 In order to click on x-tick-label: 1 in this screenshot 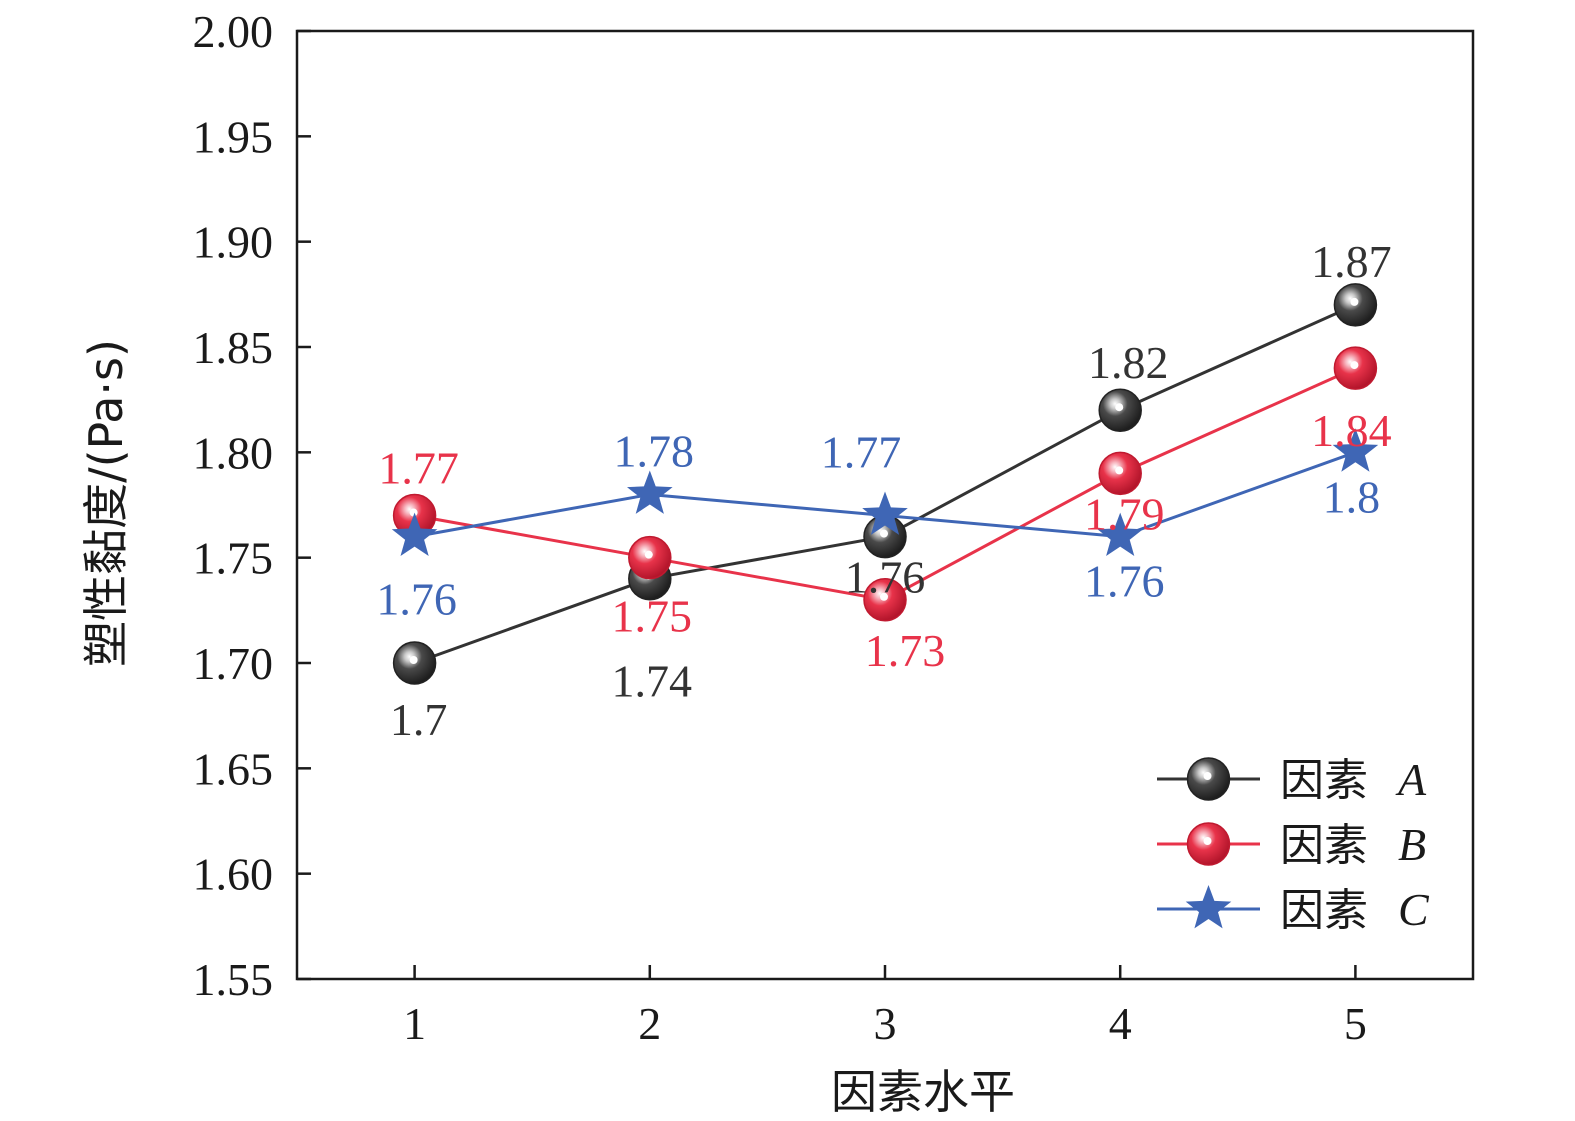, I will do `click(414, 1023)`.